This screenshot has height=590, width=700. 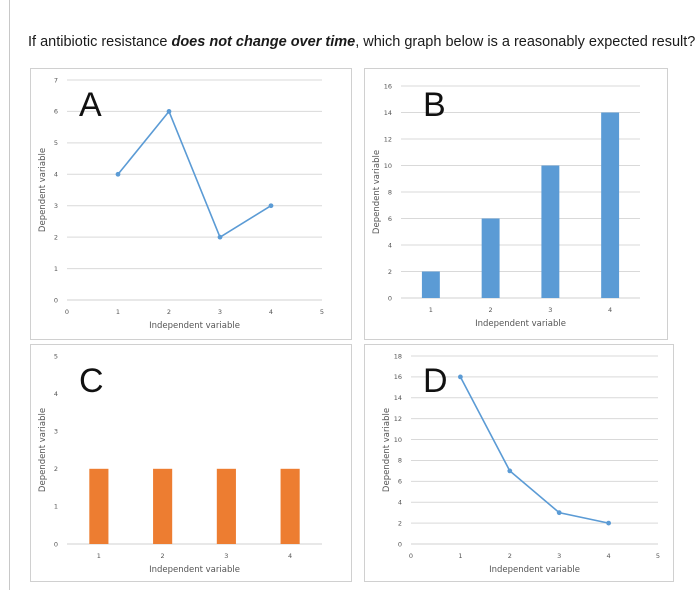 I want to click on chart-b-y-tick: 6, so click(x=390, y=219).